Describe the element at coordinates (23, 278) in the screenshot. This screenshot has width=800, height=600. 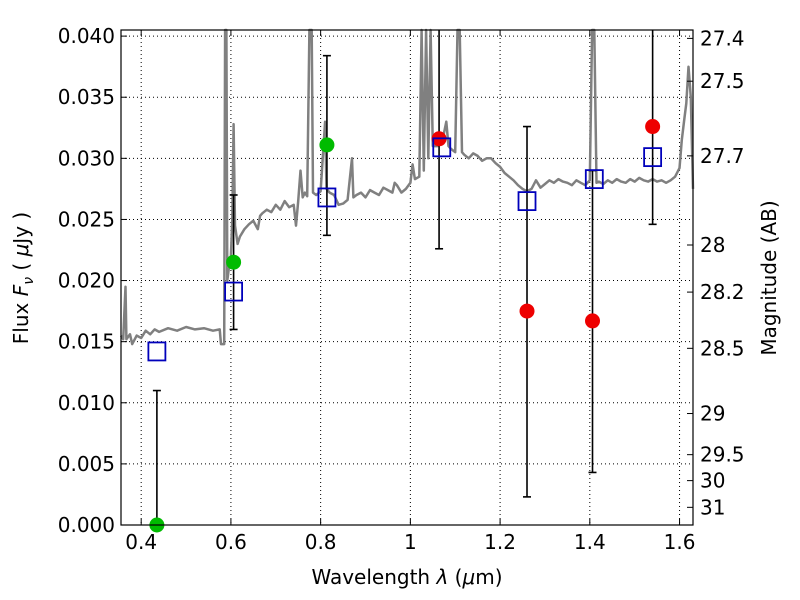
I see `y-axis-title: Flux Fν ( μJy )` at that location.